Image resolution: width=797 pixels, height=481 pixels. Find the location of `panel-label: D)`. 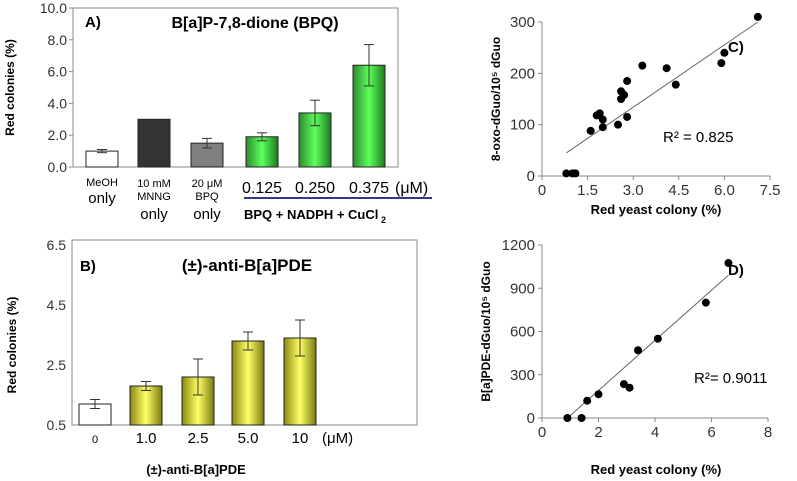

panel-label: D) is located at coordinates (736, 270).